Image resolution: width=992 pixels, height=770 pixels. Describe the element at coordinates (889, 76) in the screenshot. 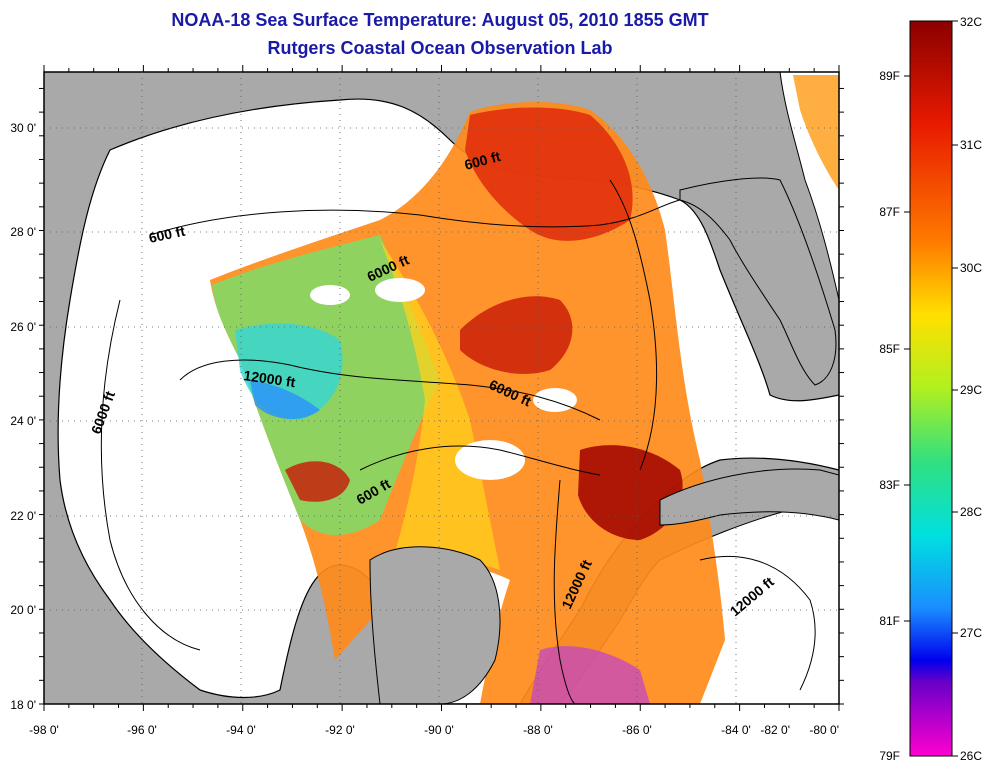

I see `colorbar-fahrenheit-label: 89F` at that location.